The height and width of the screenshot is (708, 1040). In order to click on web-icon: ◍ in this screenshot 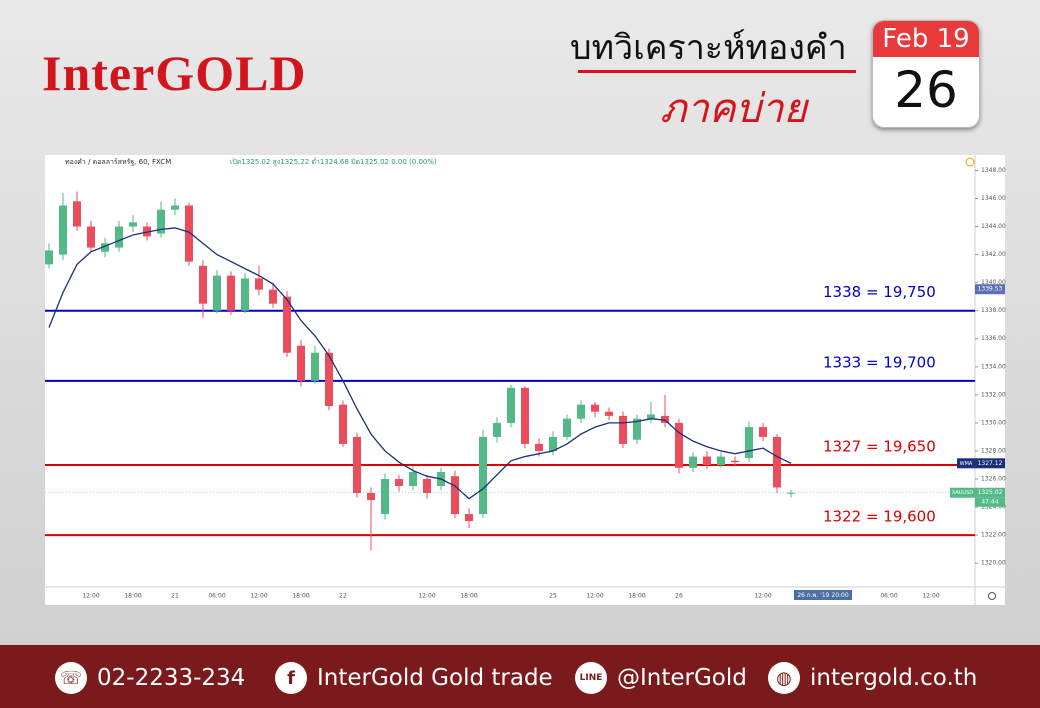, I will do `click(784, 678)`.